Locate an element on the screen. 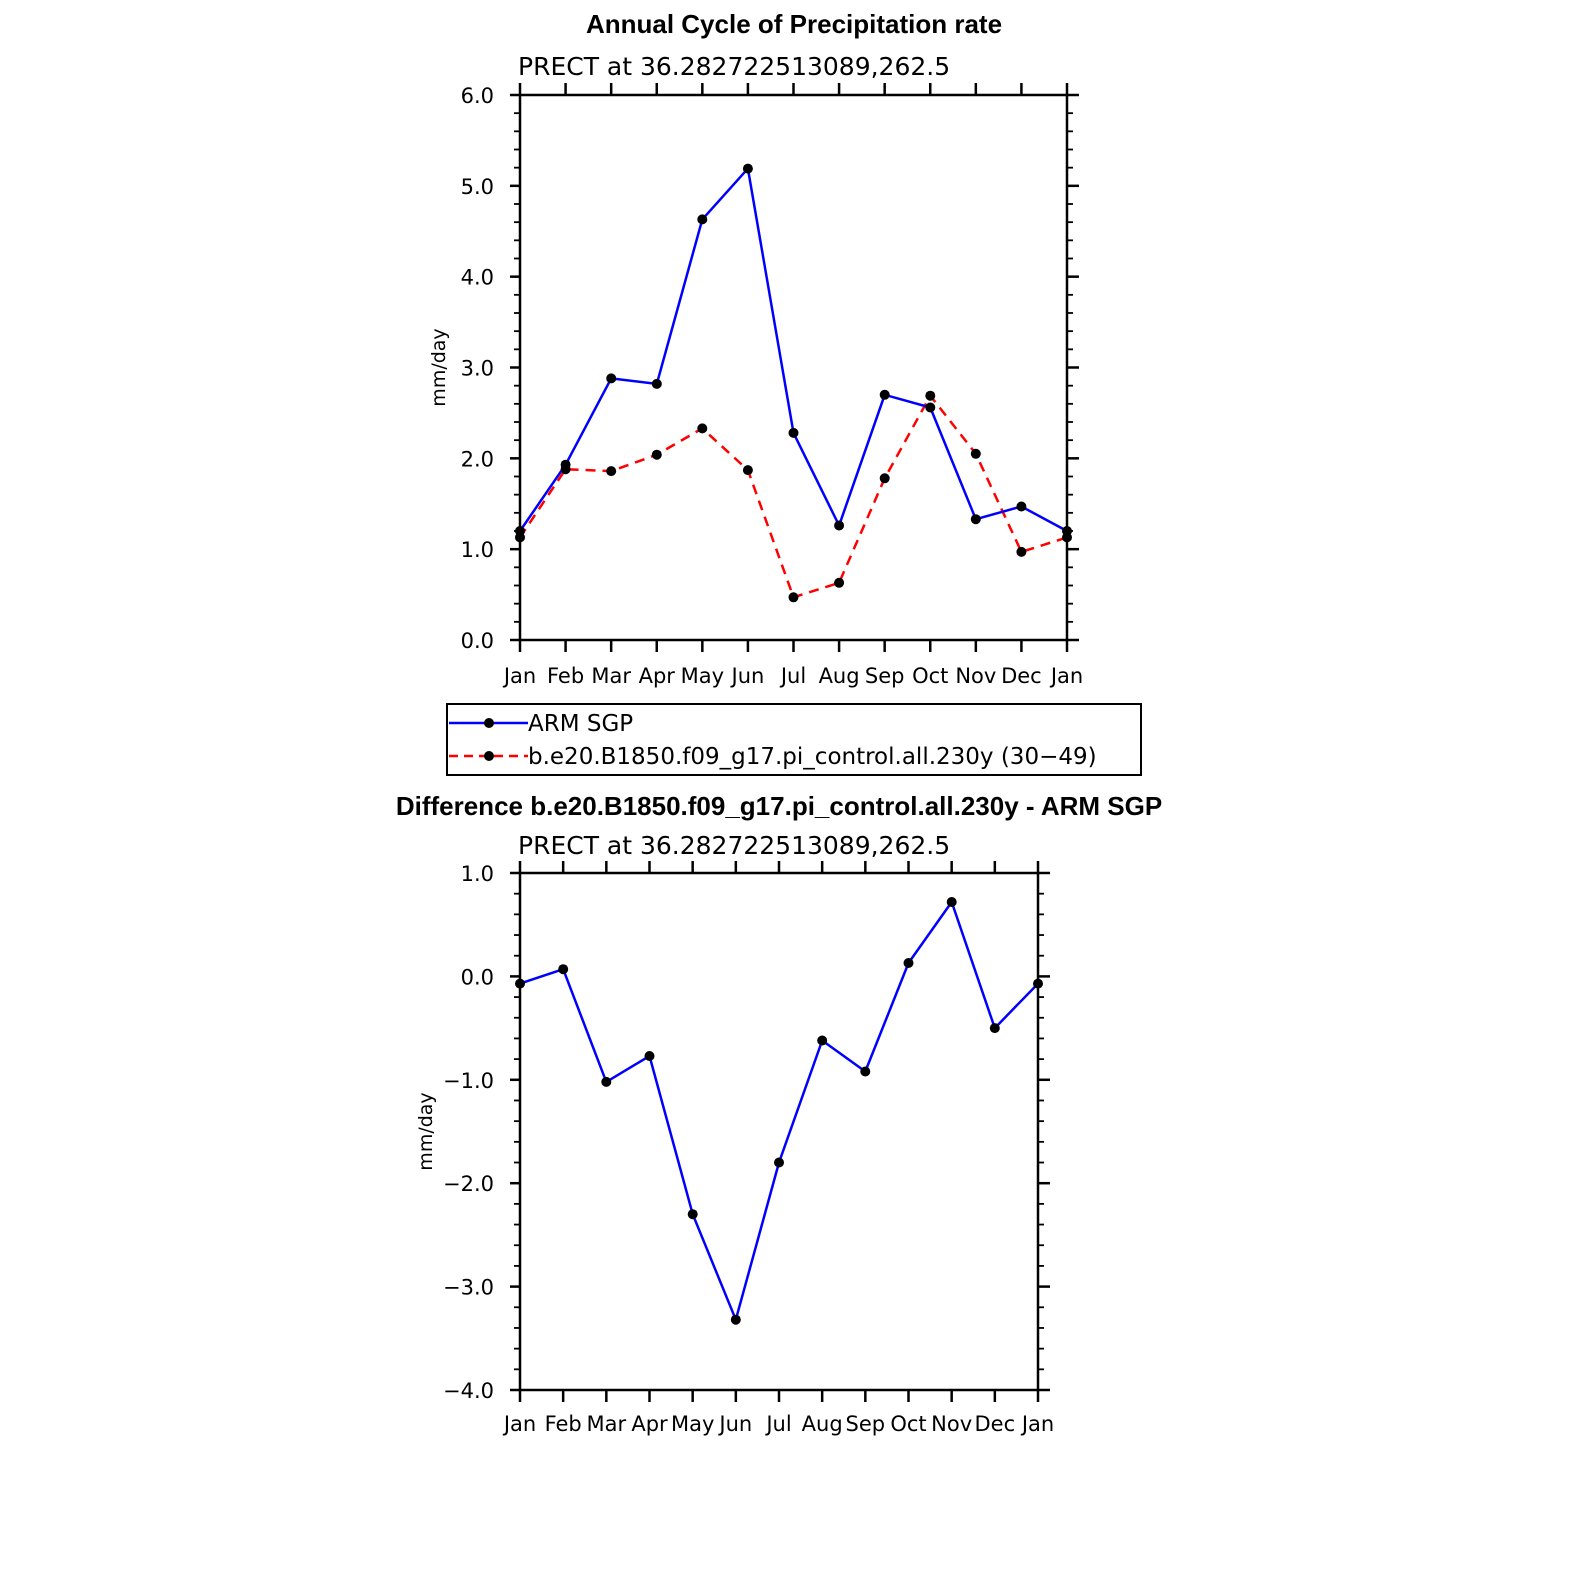  legend-marker-model is located at coordinates (489, 756).